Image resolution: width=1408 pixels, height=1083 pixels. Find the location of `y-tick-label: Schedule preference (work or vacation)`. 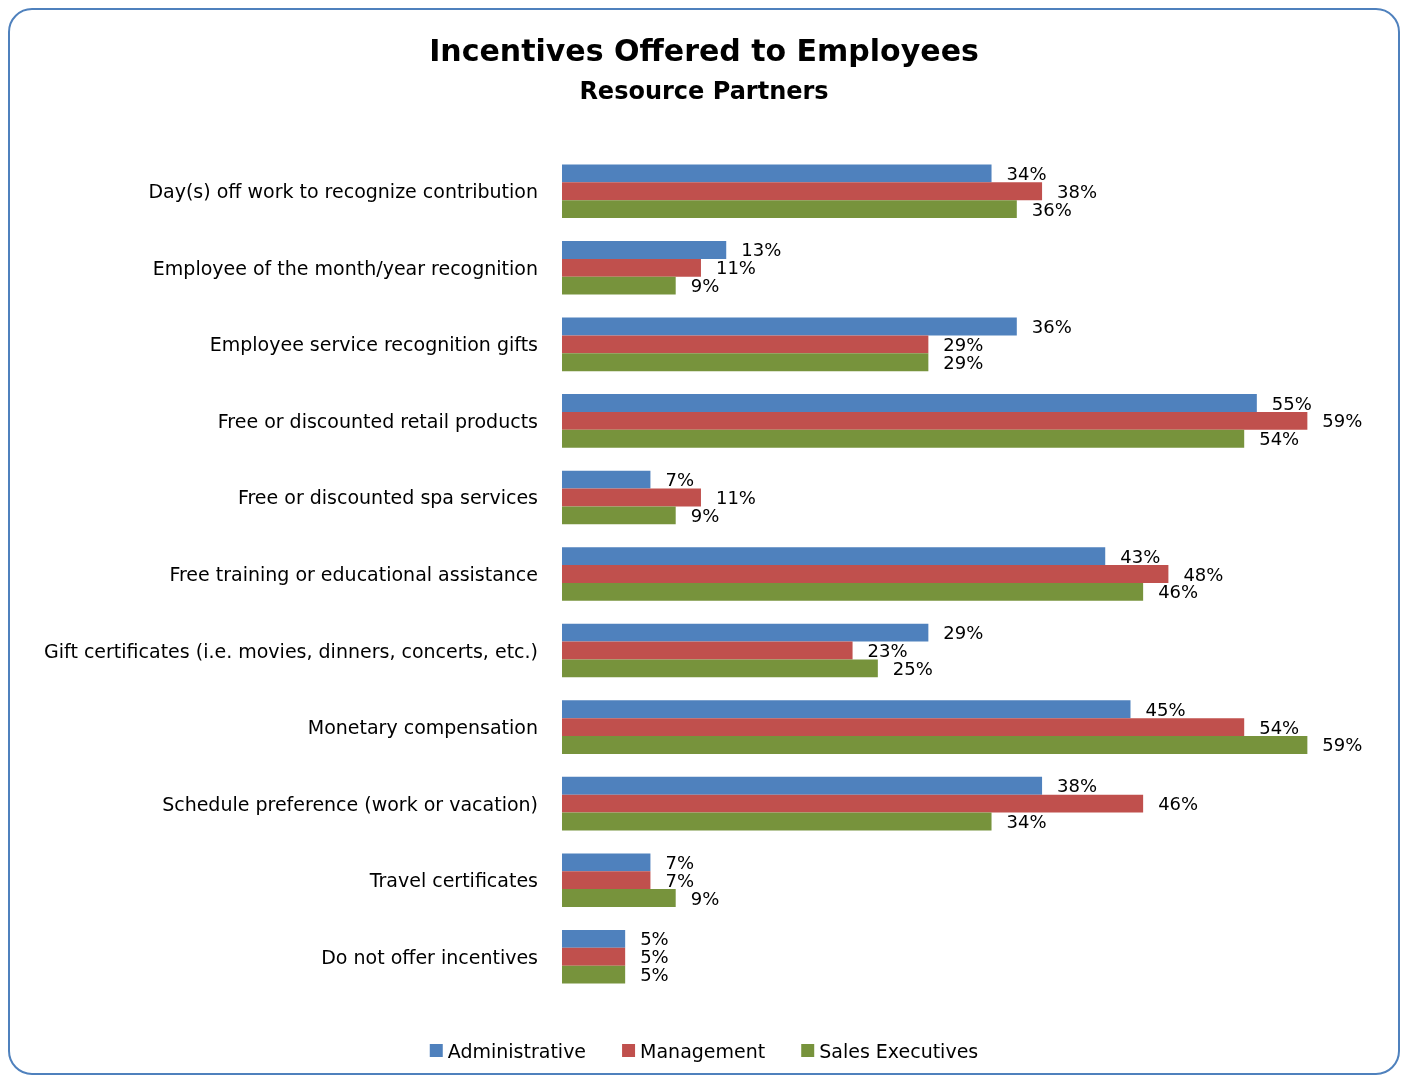

y-tick-label: Schedule preference (work or vacation) is located at coordinates (350, 803).